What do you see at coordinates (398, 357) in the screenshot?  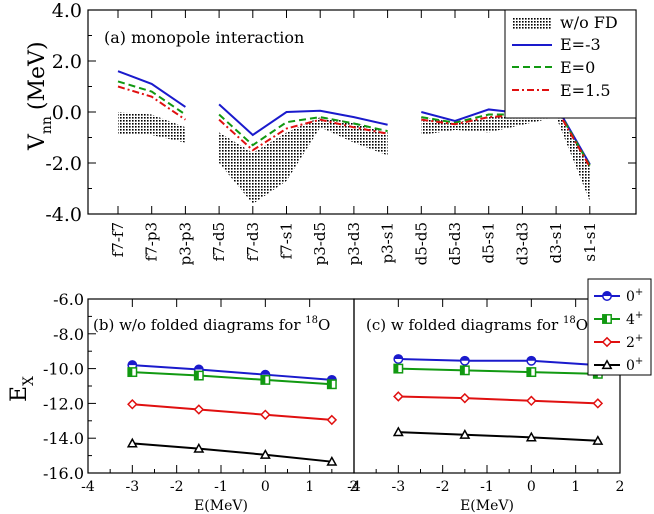 I see `c-point-0-0-fill` at bounding box center [398, 357].